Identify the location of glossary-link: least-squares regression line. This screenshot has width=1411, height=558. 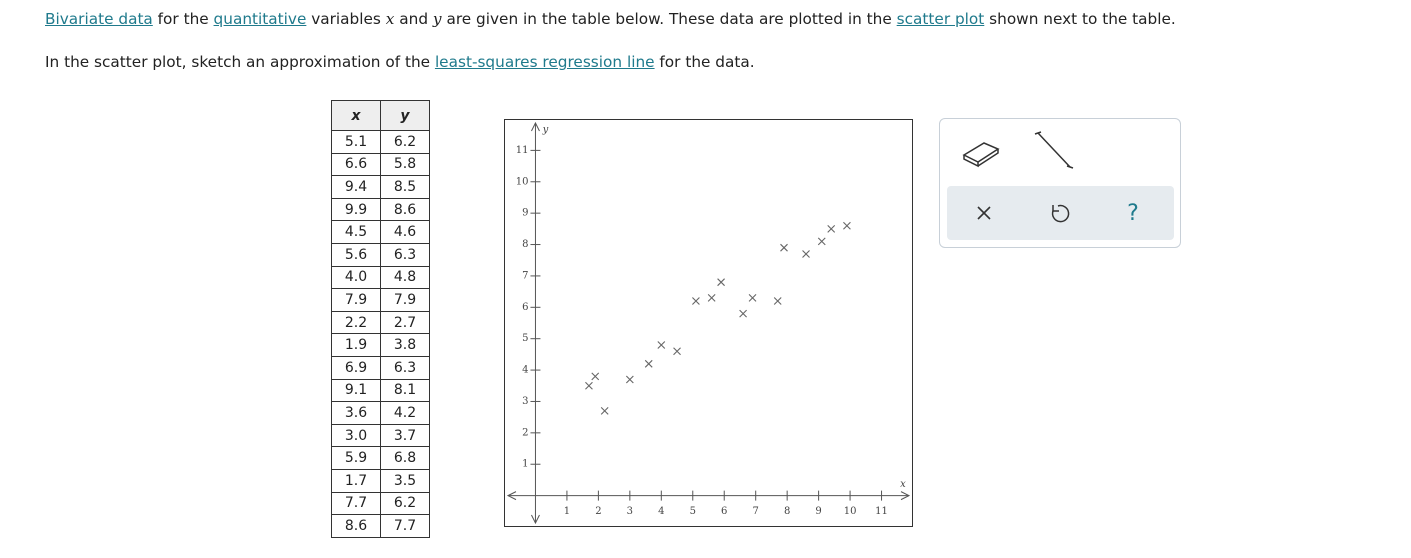
(544, 62).